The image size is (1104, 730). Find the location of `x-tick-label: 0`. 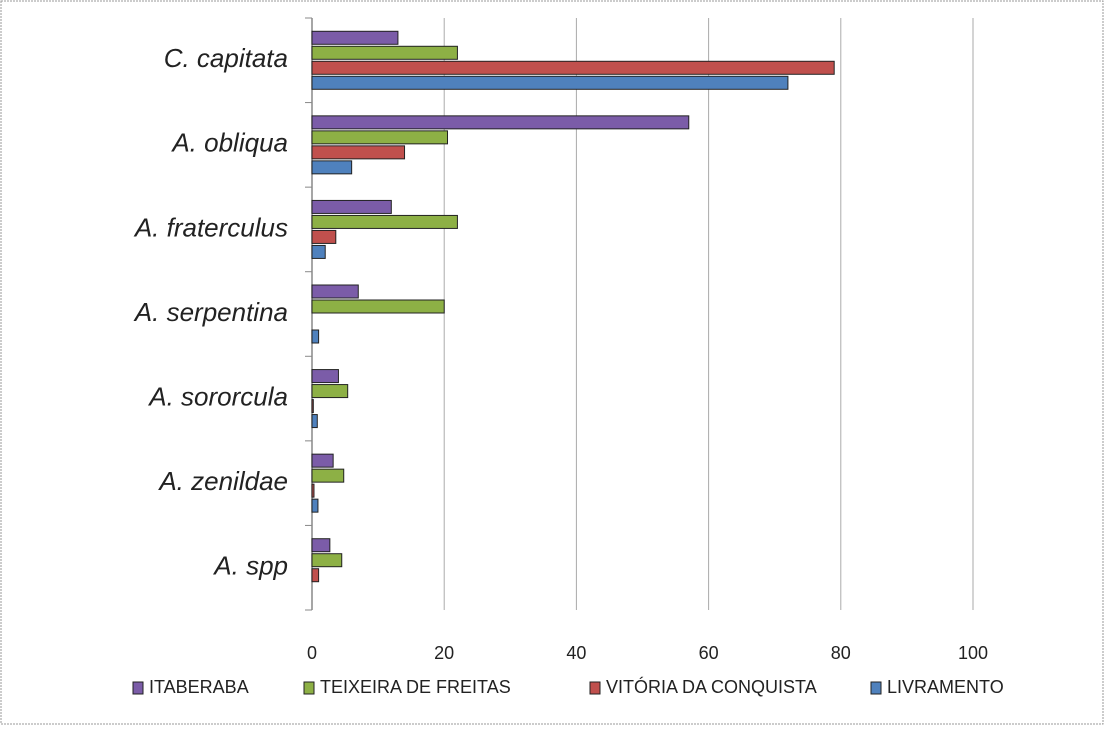

x-tick-label: 0 is located at coordinates (312, 653).